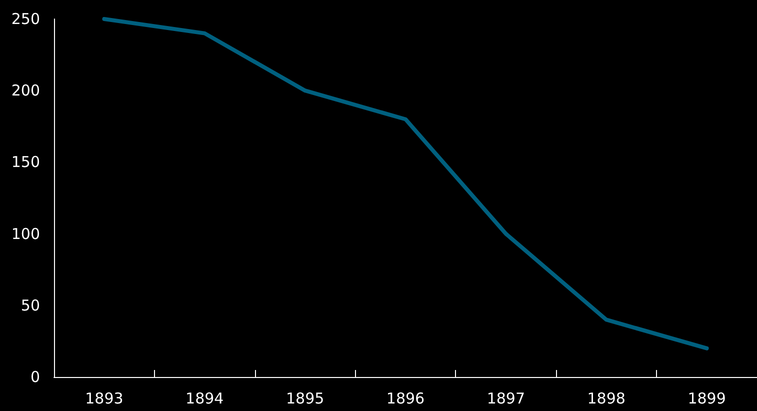 This screenshot has height=411, width=757. Describe the element at coordinates (25, 162) in the screenshot. I see `y-tick-label: 150` at that location.